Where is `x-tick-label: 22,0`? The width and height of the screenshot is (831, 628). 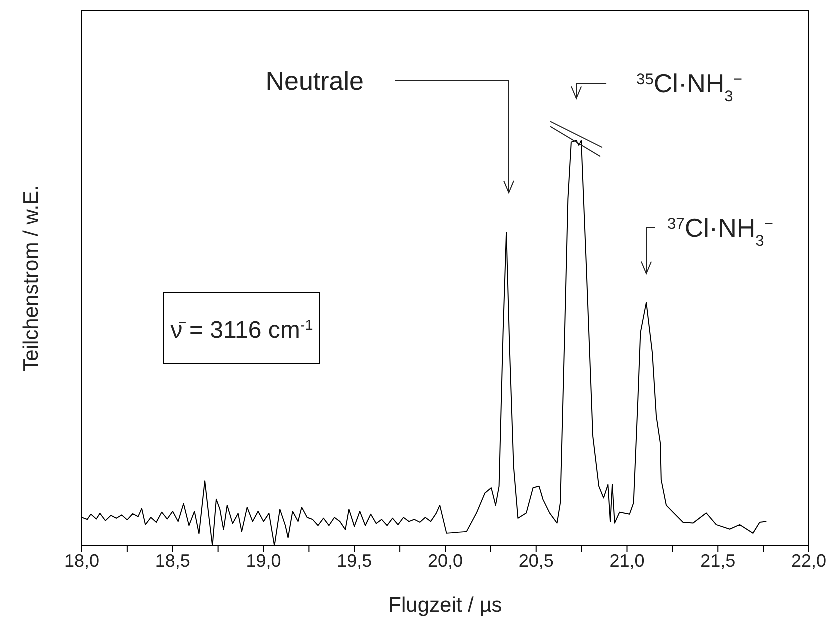
x-tick-label: 22,0 is located at coordinates (809, 560).